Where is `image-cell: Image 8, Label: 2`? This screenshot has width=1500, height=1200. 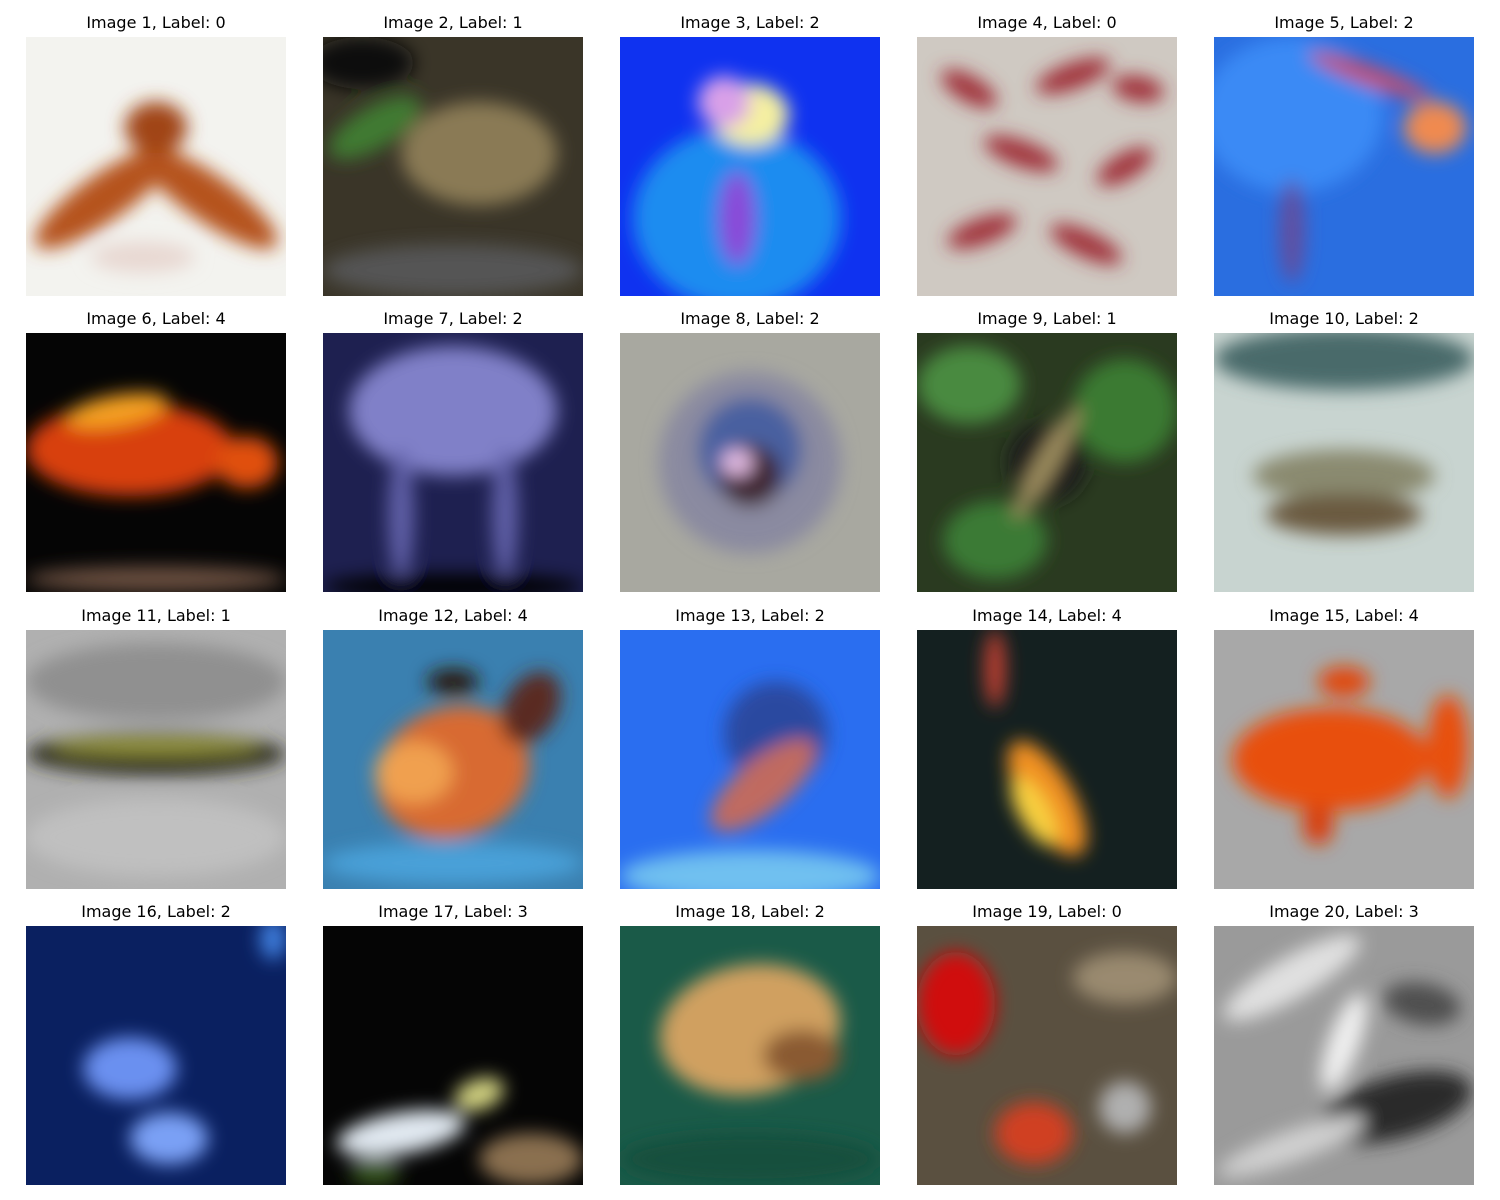
image-cell: Image 8, Label: 2 is located at coordinates (750, 450).